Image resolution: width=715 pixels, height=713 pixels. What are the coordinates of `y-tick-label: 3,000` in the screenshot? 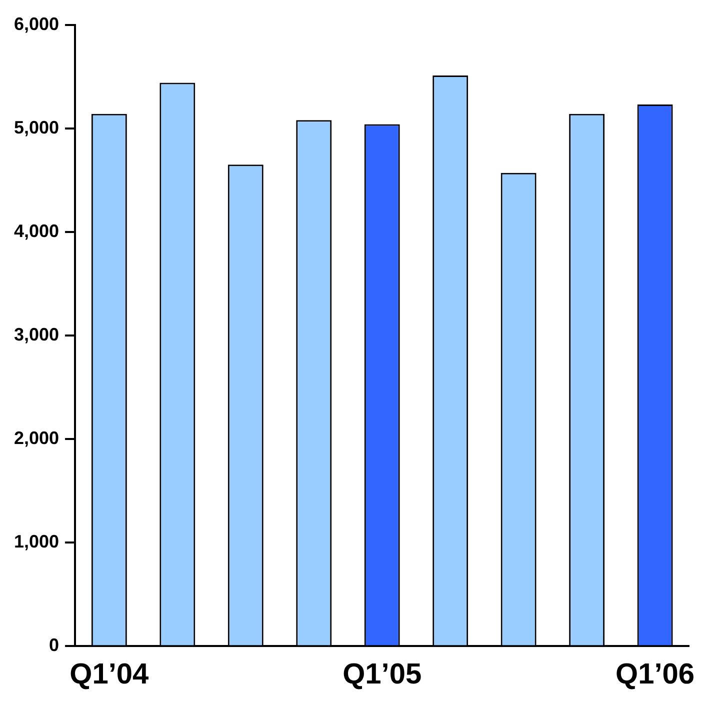 It's located at (37, 334).